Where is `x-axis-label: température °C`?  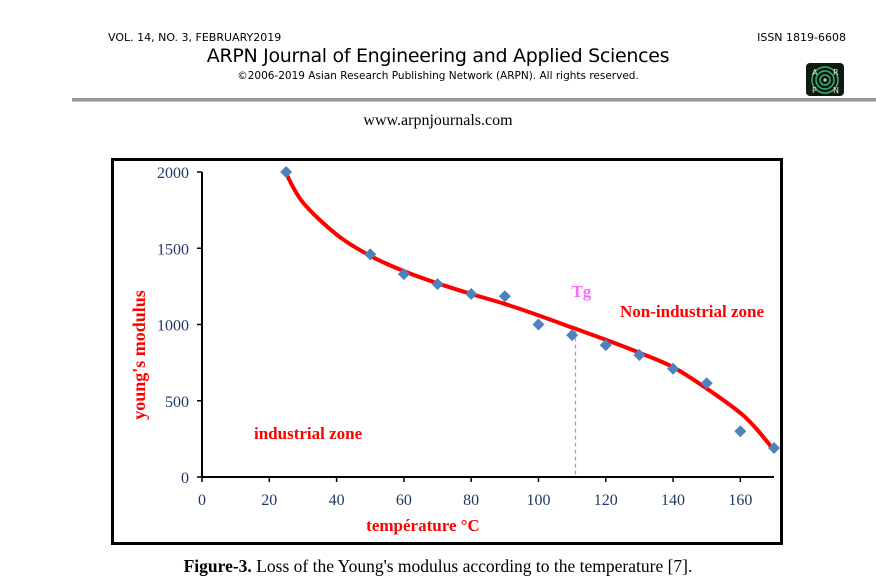 x-axis-label: température °C is located at coordinates (423, 525).